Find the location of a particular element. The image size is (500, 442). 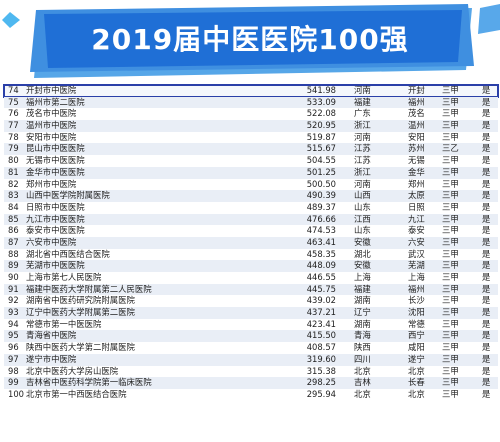

corner-deco-right is located at coordinates (489, 19).